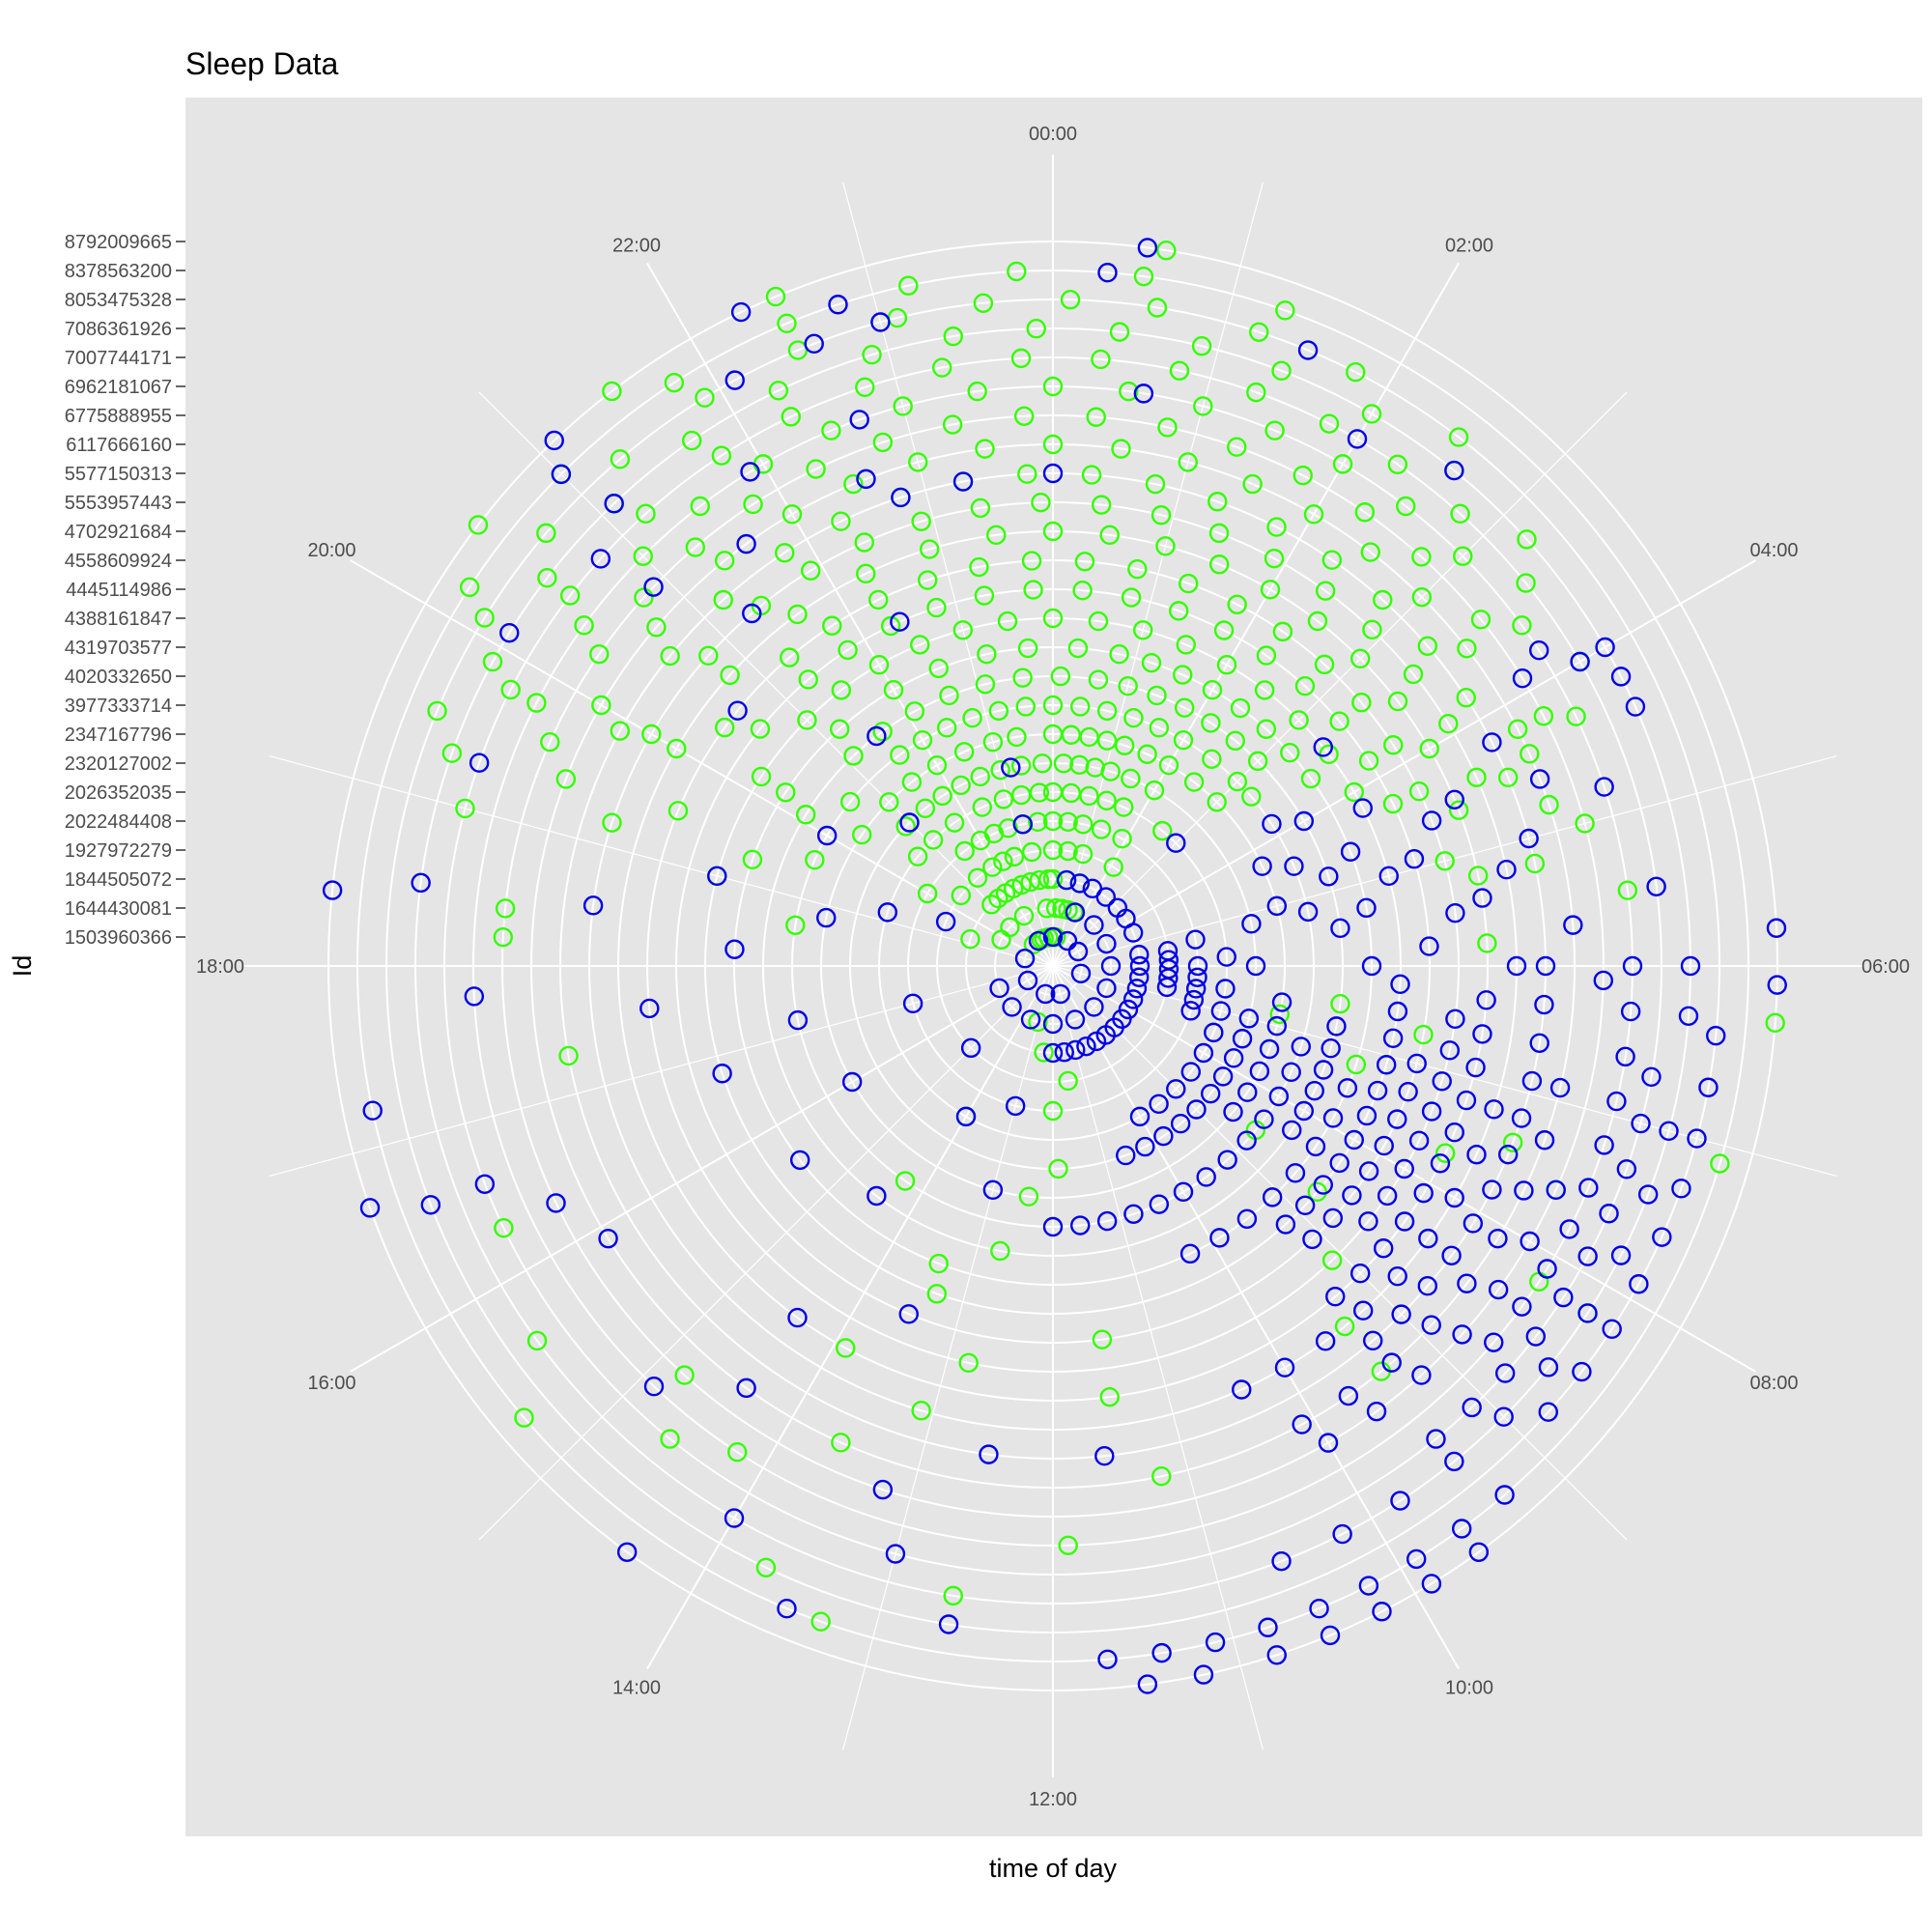  I want to click on y-tick-label: 5577150313, so click(118, 474).